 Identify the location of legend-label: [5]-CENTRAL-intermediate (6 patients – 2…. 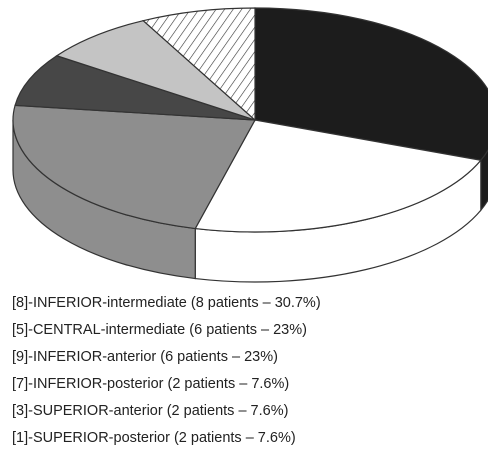
(159, 330).